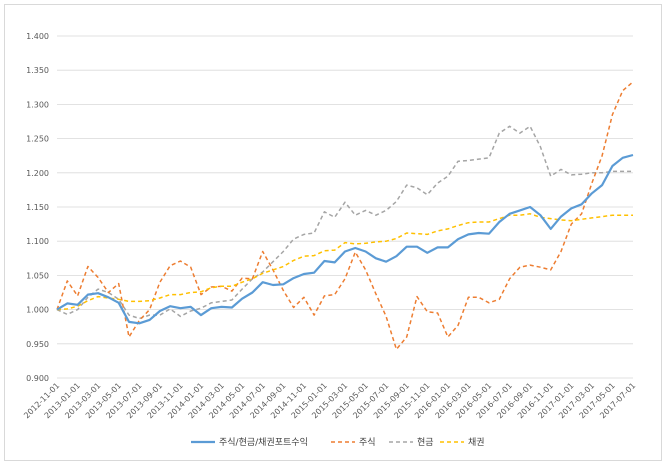 The image size is (668, 467). Describe the element at coordinates (338, 442) in the screenshot. I see `legend: 주식/현금/채권포트수익 주식 현금 채권` at that location.